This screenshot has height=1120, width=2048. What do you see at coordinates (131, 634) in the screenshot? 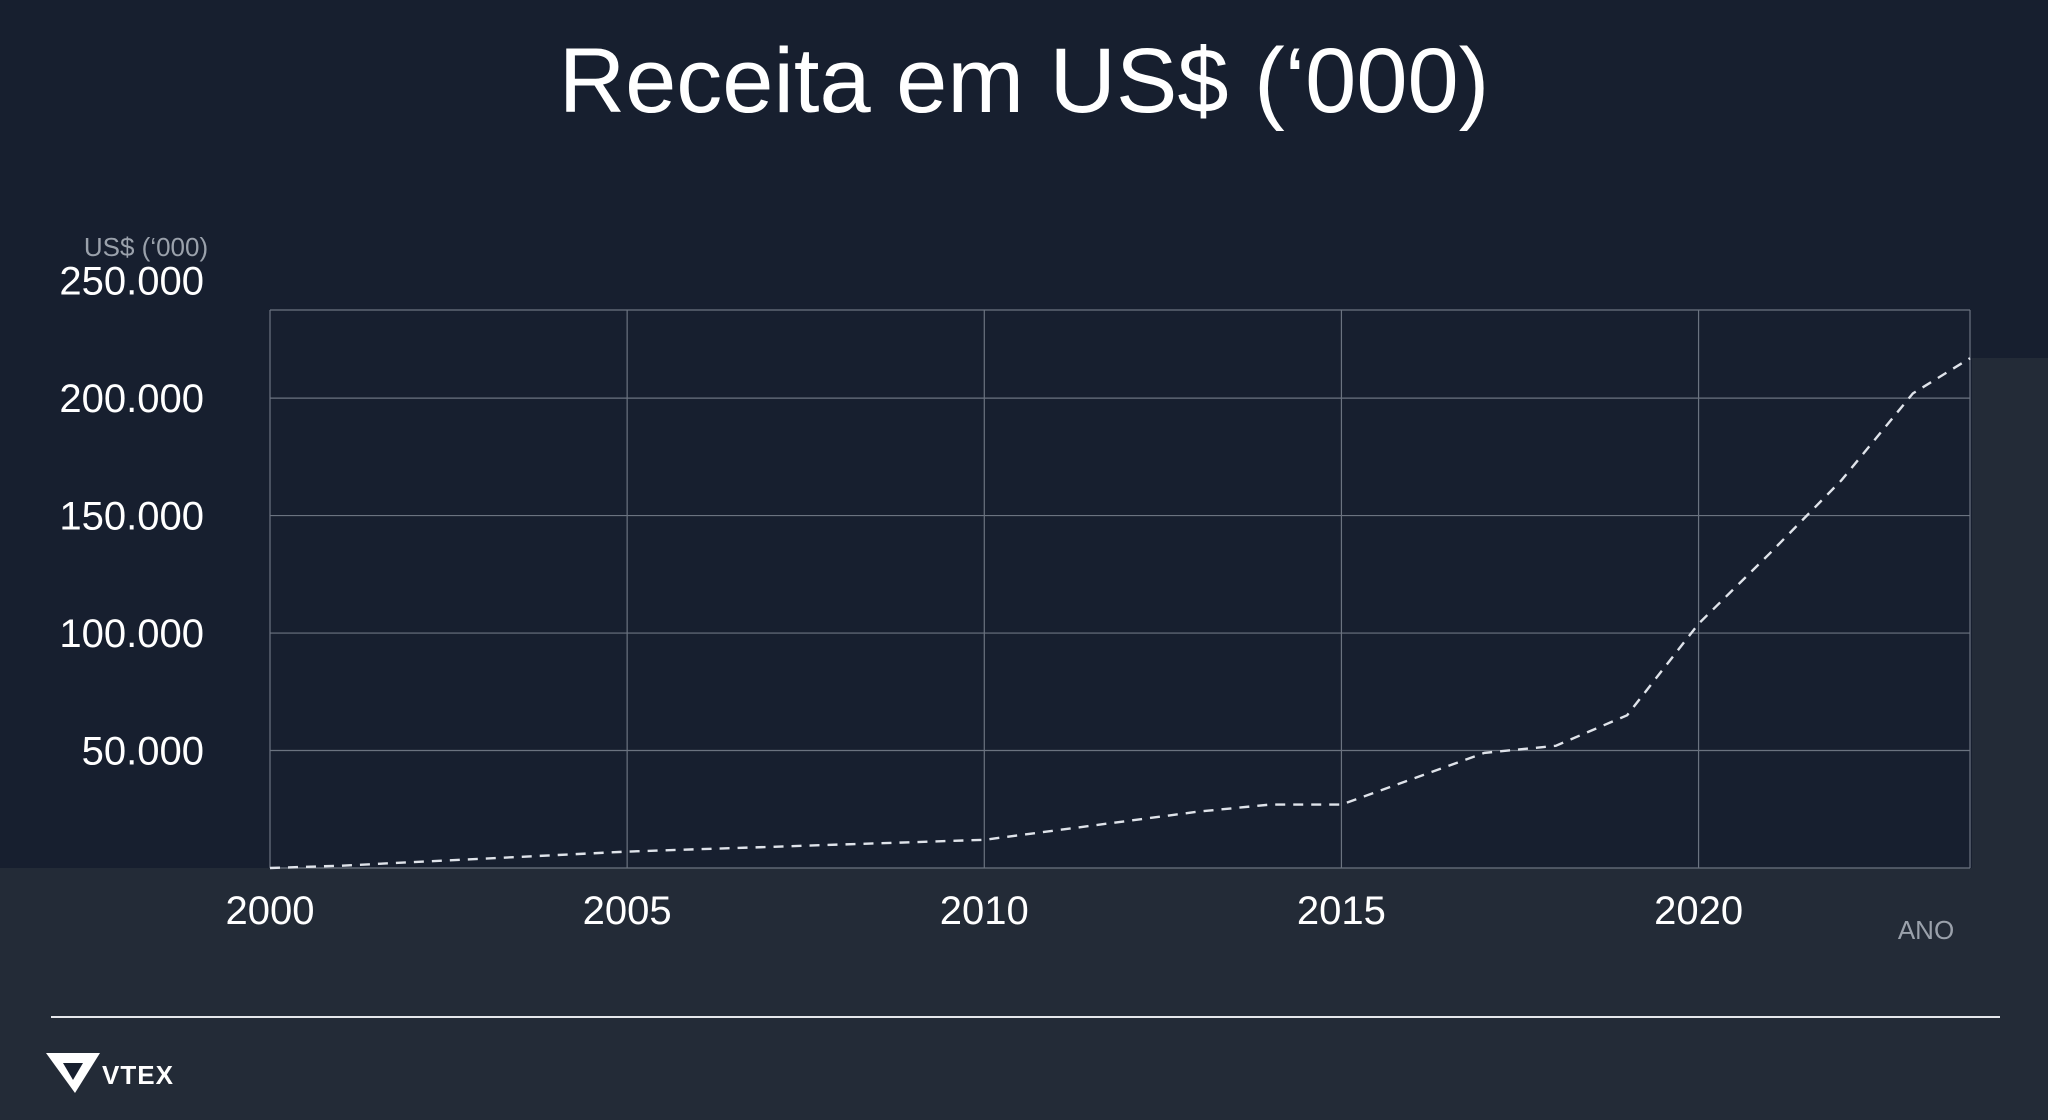
I see `y-tick-label: 100.000` at bounding box center [131, 634].